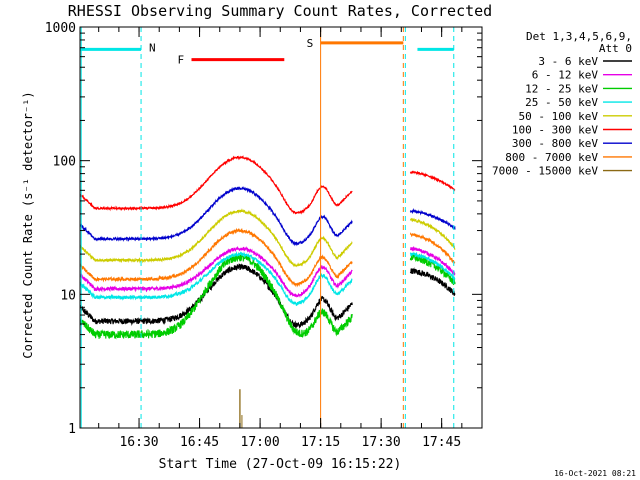  What do you see at coordinates (320, 442) in the screenshot?
I see `x-tick-label-3: 17:15` at bounding box center [320, 442].